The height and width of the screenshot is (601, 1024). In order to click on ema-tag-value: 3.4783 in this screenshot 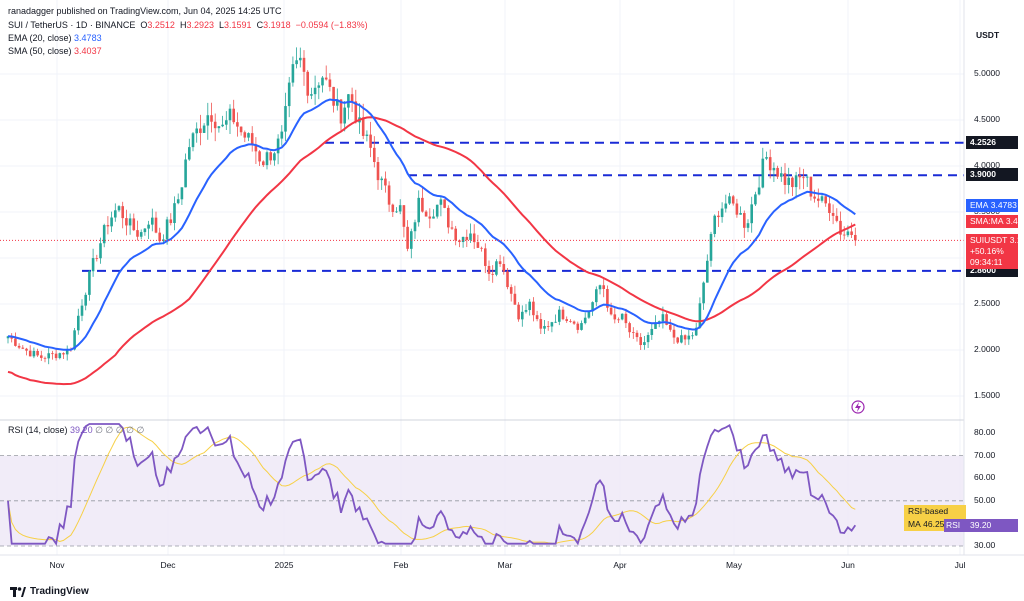, I will do `click(1003, 205)`.